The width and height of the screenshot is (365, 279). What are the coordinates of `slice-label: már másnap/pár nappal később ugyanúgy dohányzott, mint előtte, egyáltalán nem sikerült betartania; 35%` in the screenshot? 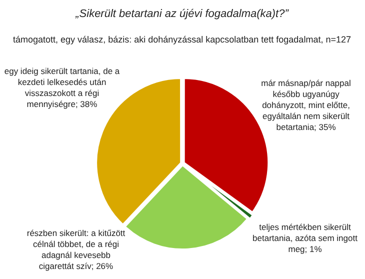 It's located at (306, 105).